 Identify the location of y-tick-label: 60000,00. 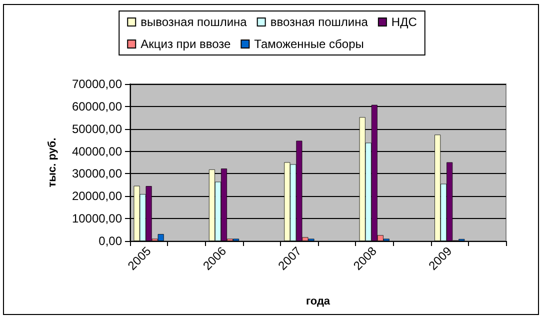
(97, 106).